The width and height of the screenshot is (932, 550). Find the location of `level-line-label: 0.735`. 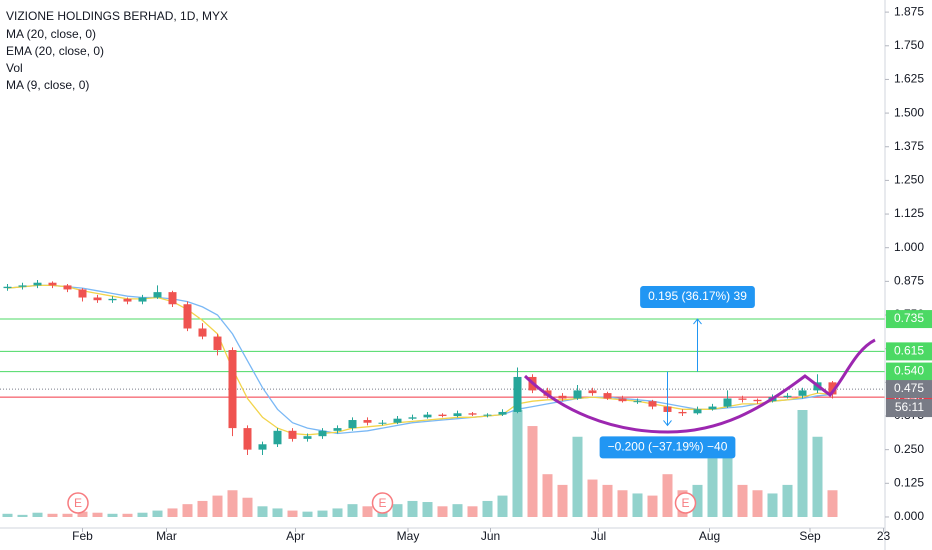

level-line-label: 0.735 is located at coordinates (909, 318).